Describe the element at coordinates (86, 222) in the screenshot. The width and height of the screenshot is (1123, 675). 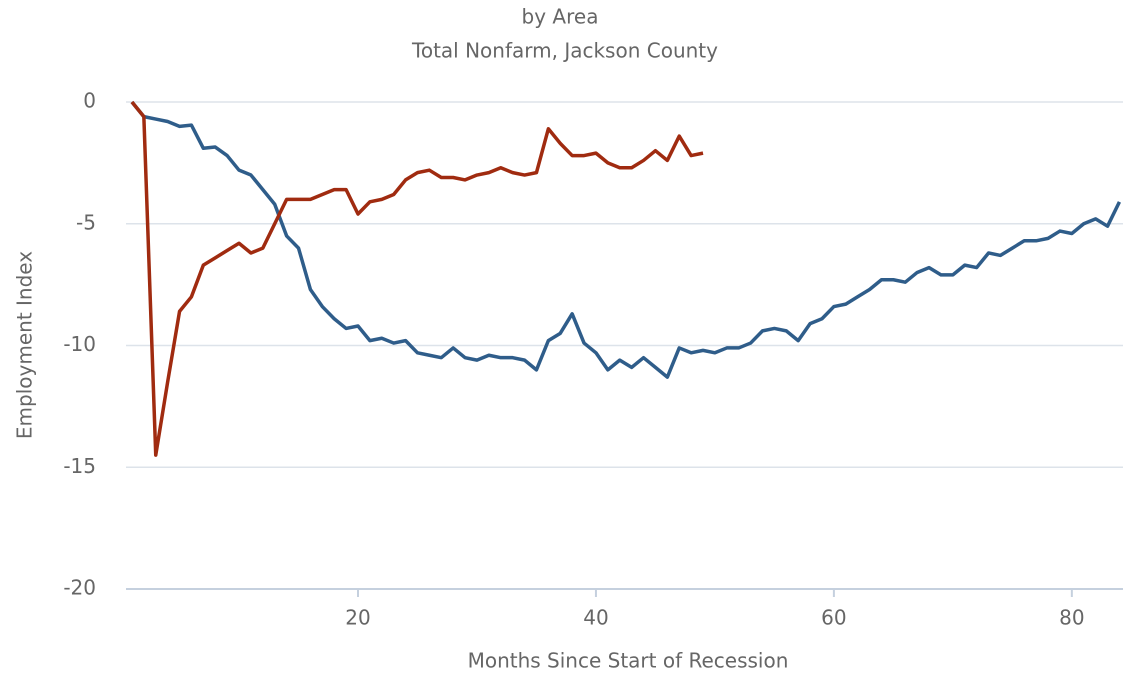
I see `y-tick-label: -5` at that location.